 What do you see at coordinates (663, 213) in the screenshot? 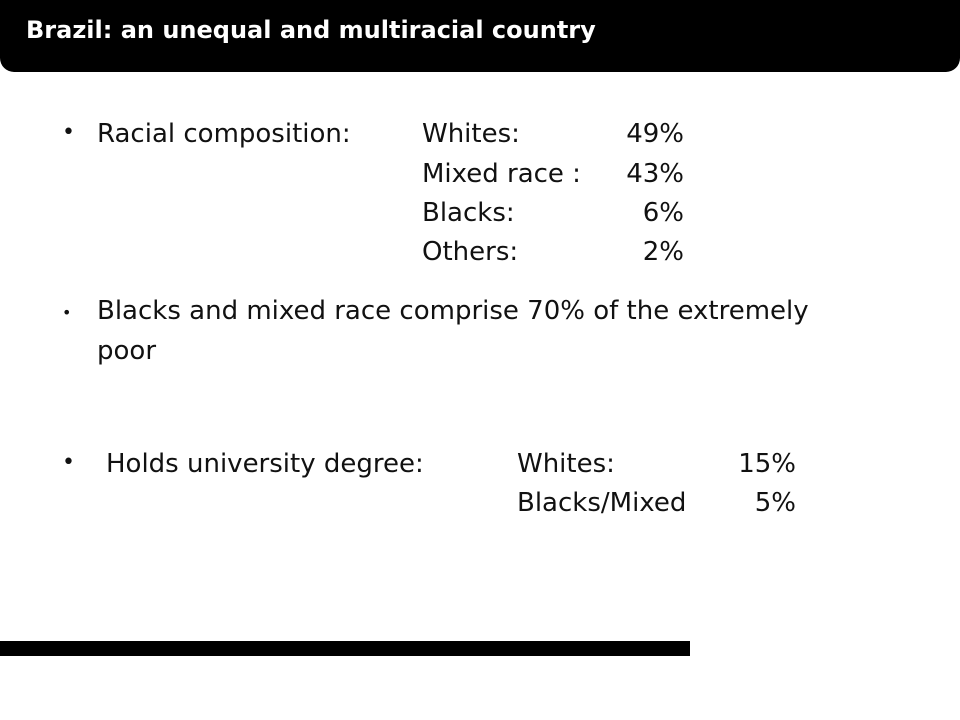
I see `racial-pct-blacks: 6%` at bounding box center [663, 213].